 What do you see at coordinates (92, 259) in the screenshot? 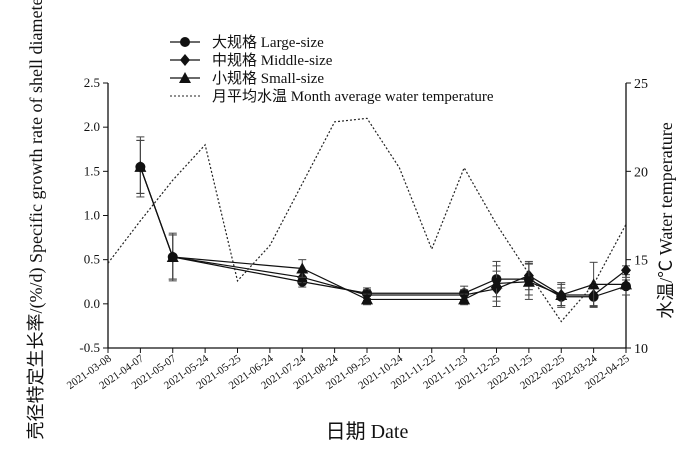
I see `y-tick-label: 0.5` at bounding box center [92, 259].